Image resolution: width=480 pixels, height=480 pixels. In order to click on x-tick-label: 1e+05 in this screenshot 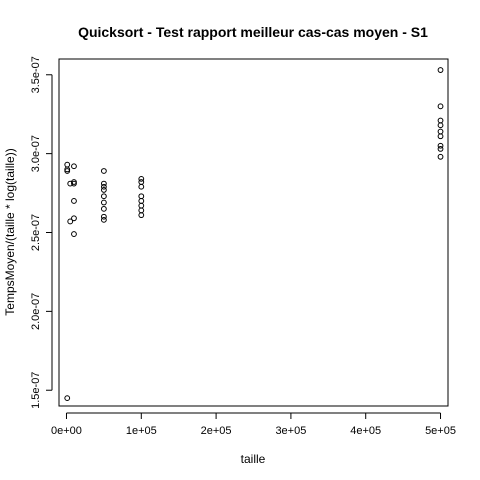, I will do `click(141, 431)`.